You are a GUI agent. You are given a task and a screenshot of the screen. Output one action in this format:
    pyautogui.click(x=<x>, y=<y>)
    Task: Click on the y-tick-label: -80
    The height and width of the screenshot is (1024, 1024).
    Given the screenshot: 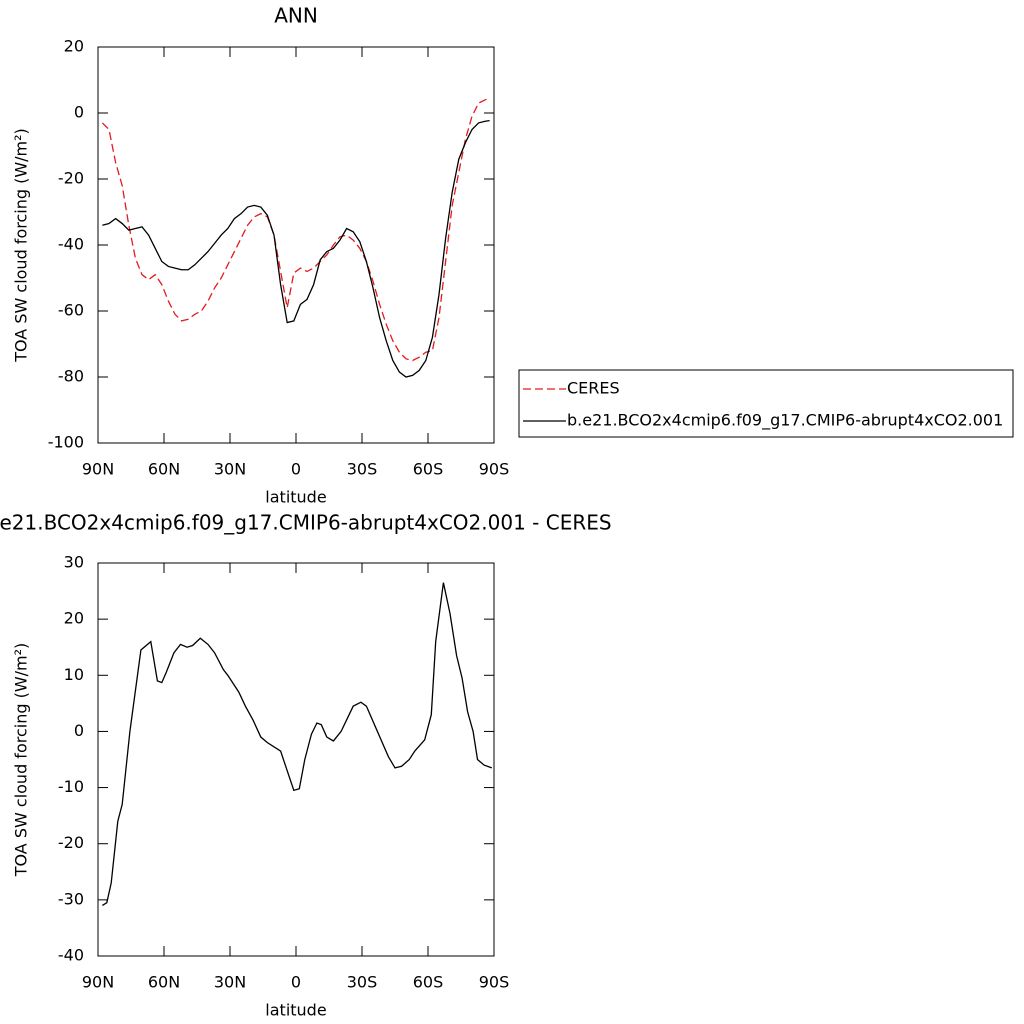 What is the action you would take?
    pyautogui.click(x=71, y=376)
    